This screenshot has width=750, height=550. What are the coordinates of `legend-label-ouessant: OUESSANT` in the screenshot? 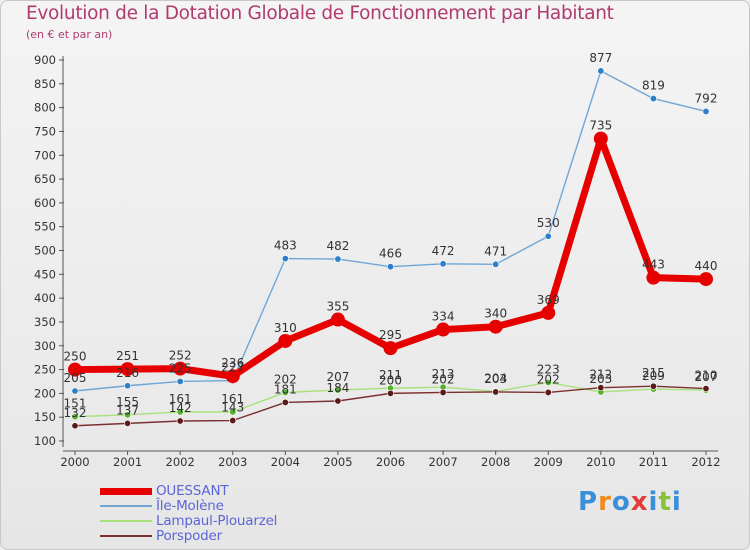 It's located at (192, 491).